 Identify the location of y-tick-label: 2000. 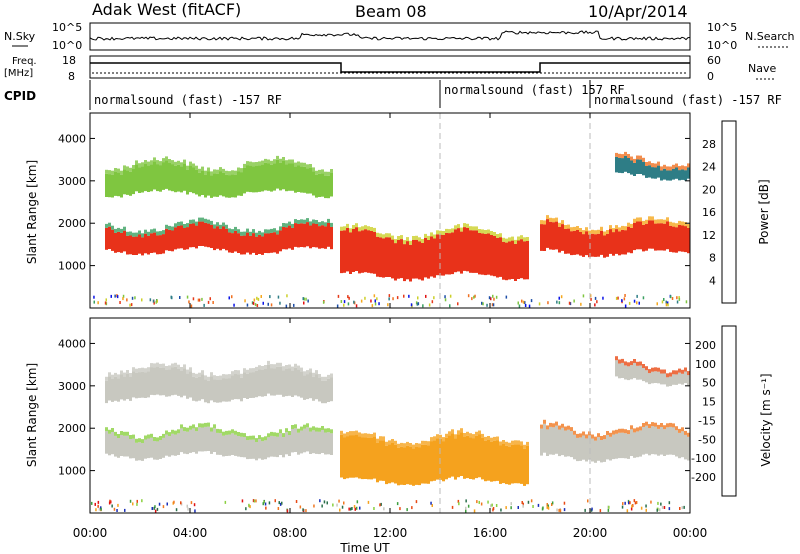
(72, 223).